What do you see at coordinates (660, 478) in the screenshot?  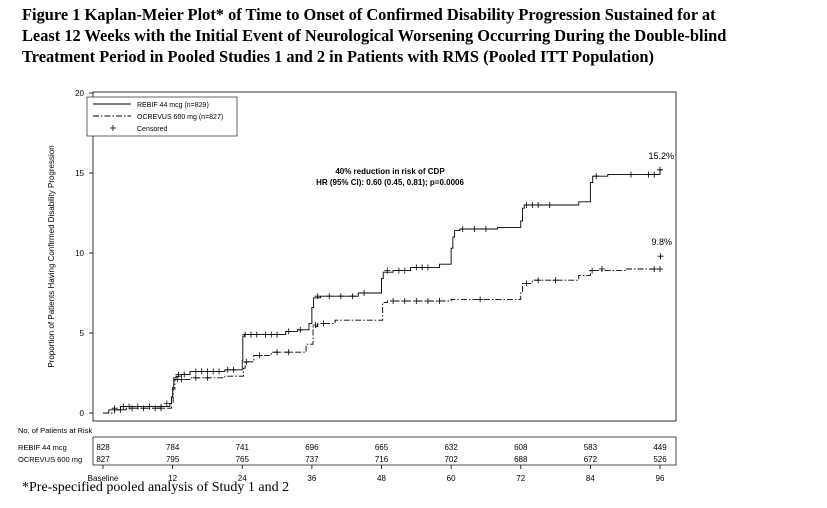 I see `x-tick-label: 96` at bounding box center [660, 478].